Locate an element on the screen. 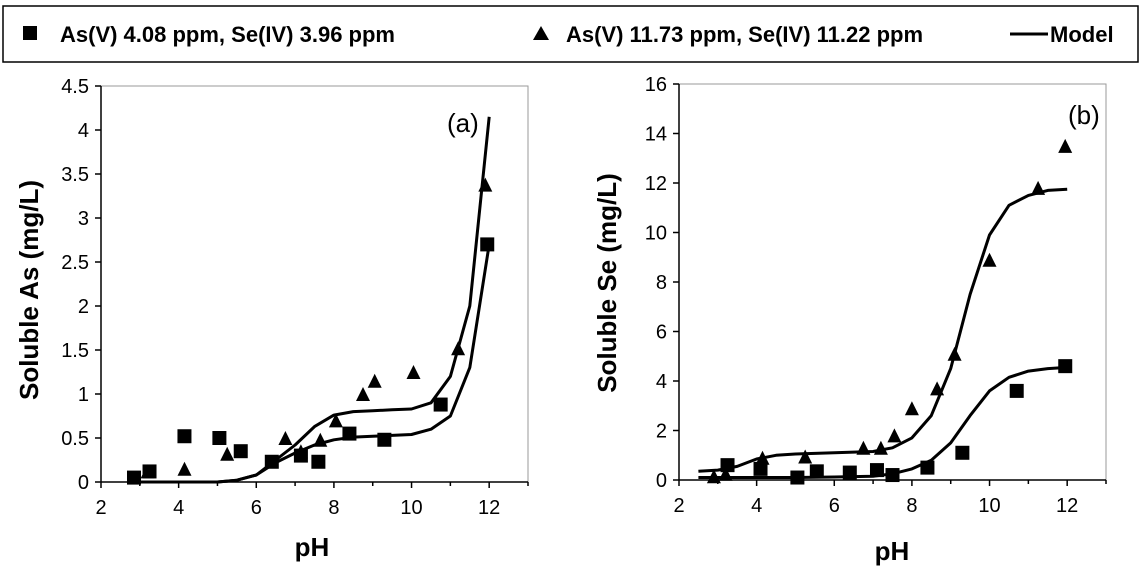 This screenshot has width=1141, height=579. legend-square-marker-icon is located at coordinates (30, 33).